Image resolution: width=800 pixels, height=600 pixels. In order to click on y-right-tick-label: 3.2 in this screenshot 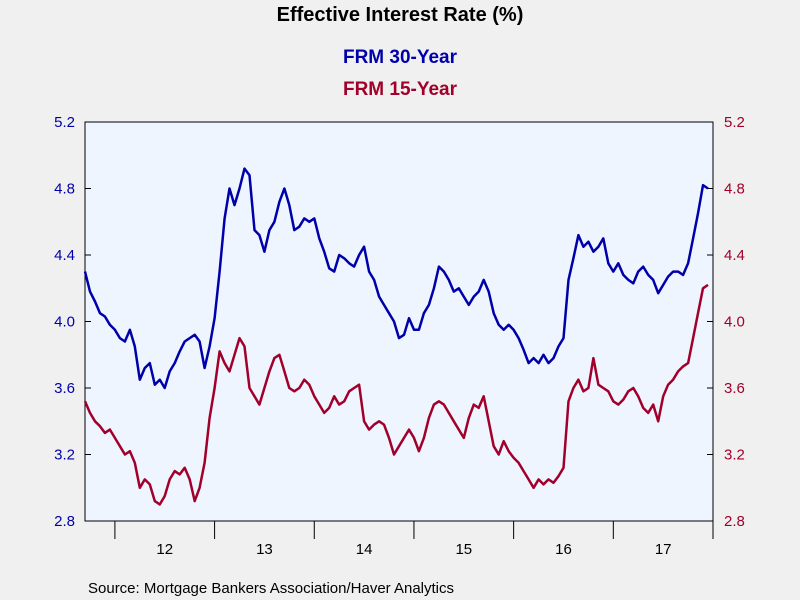, I will do `click(734, 455)`.